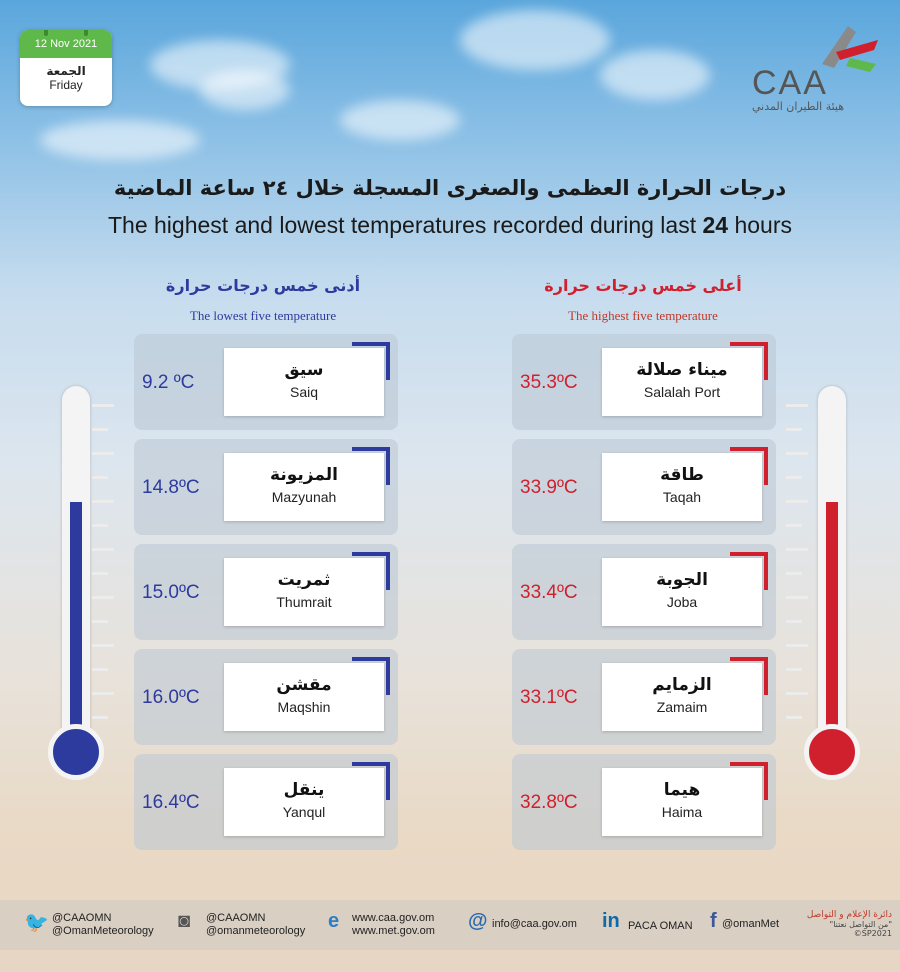  I want to click on footer-facebook: @omanMet, so click(751, 924).